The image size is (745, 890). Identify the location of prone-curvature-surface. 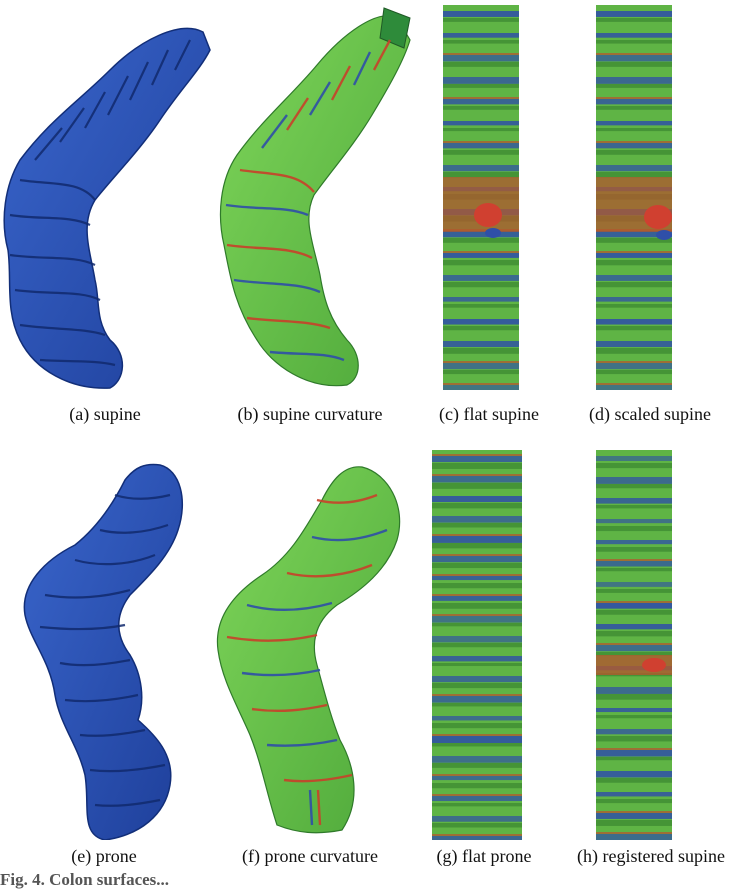
(308, 650).